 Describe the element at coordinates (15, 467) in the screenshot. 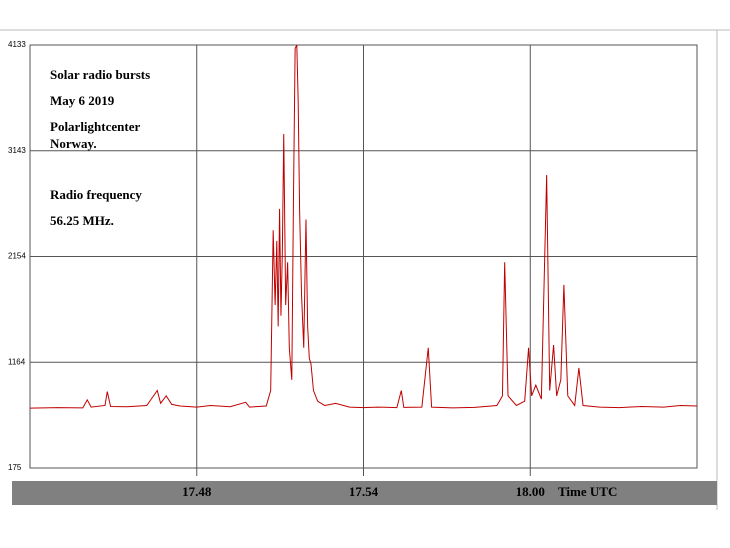

I see `y-tick-label: 175` at that location.